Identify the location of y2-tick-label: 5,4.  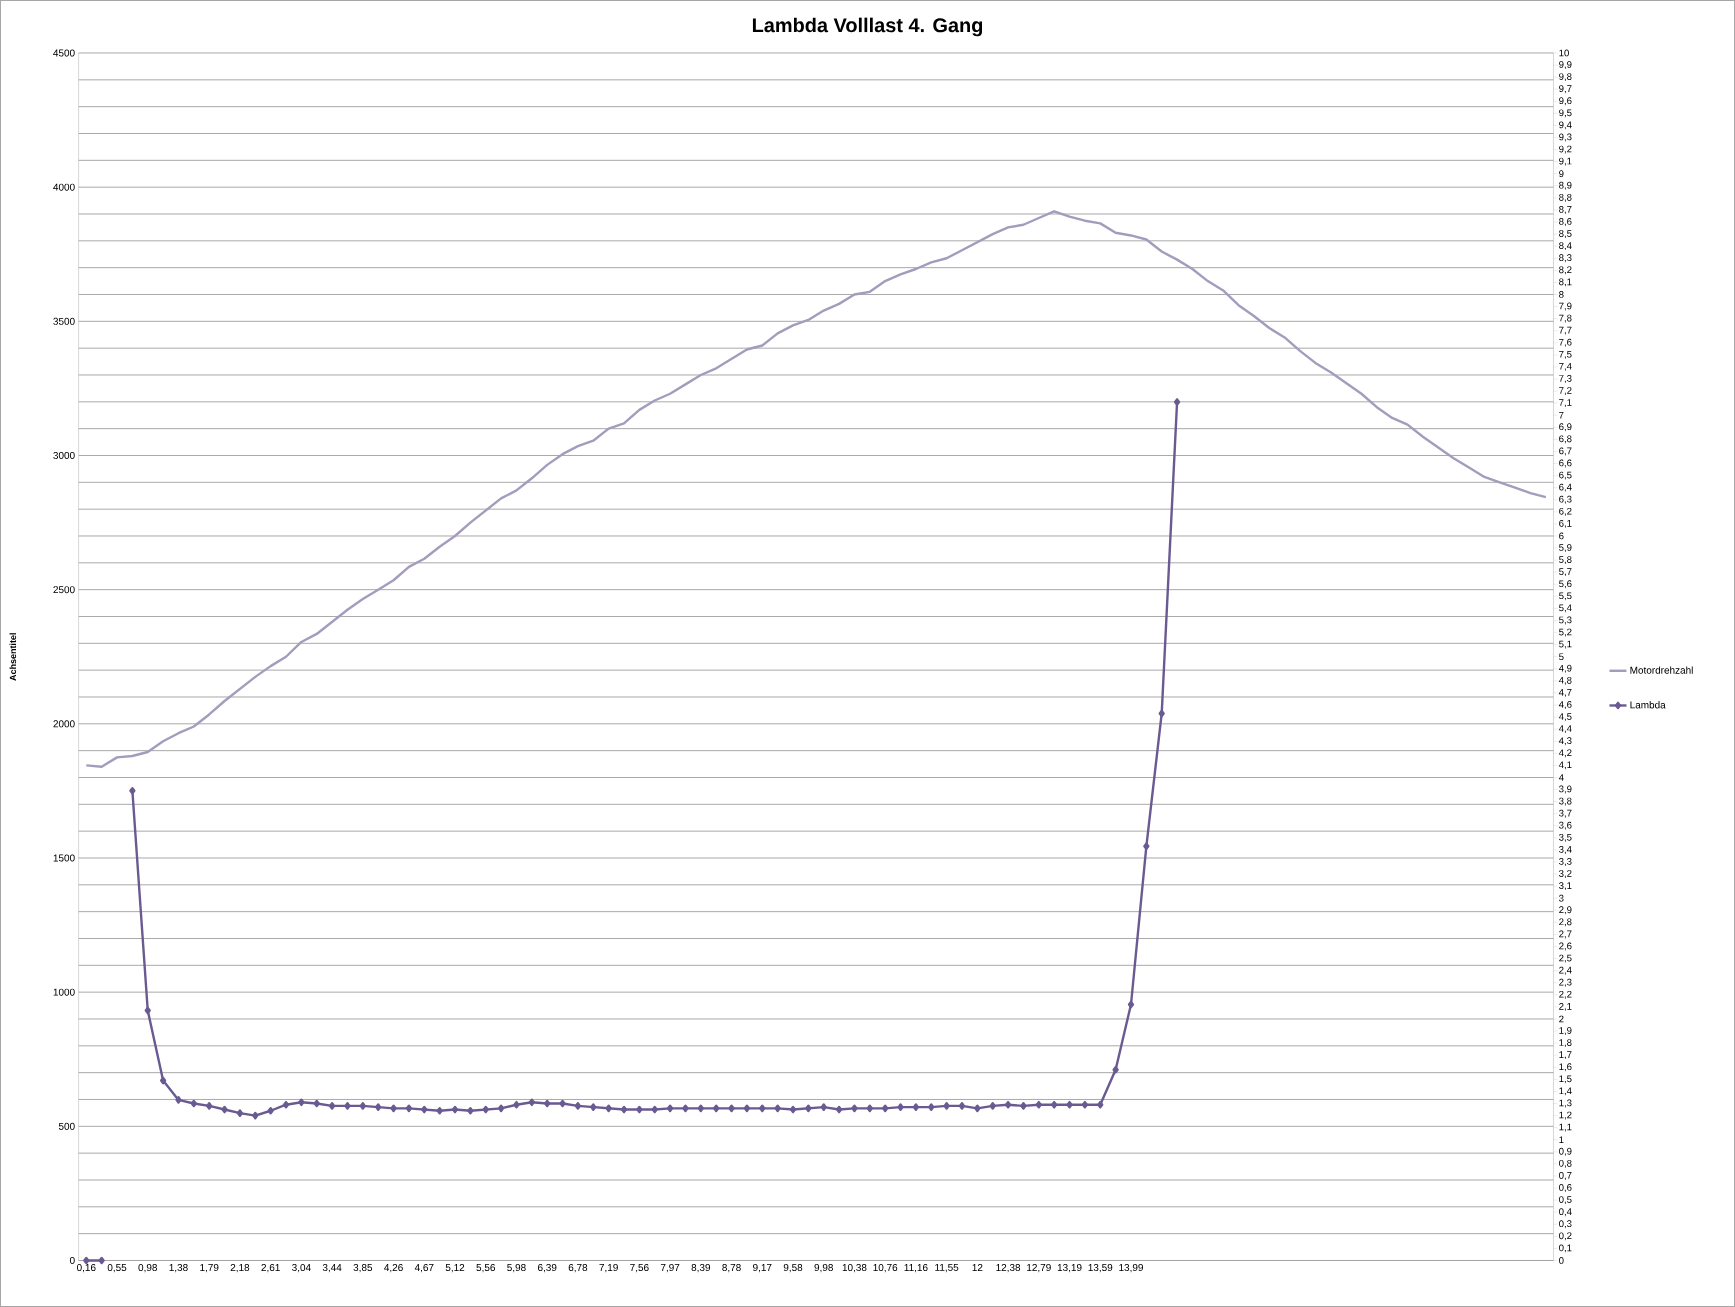
(1565, 608).